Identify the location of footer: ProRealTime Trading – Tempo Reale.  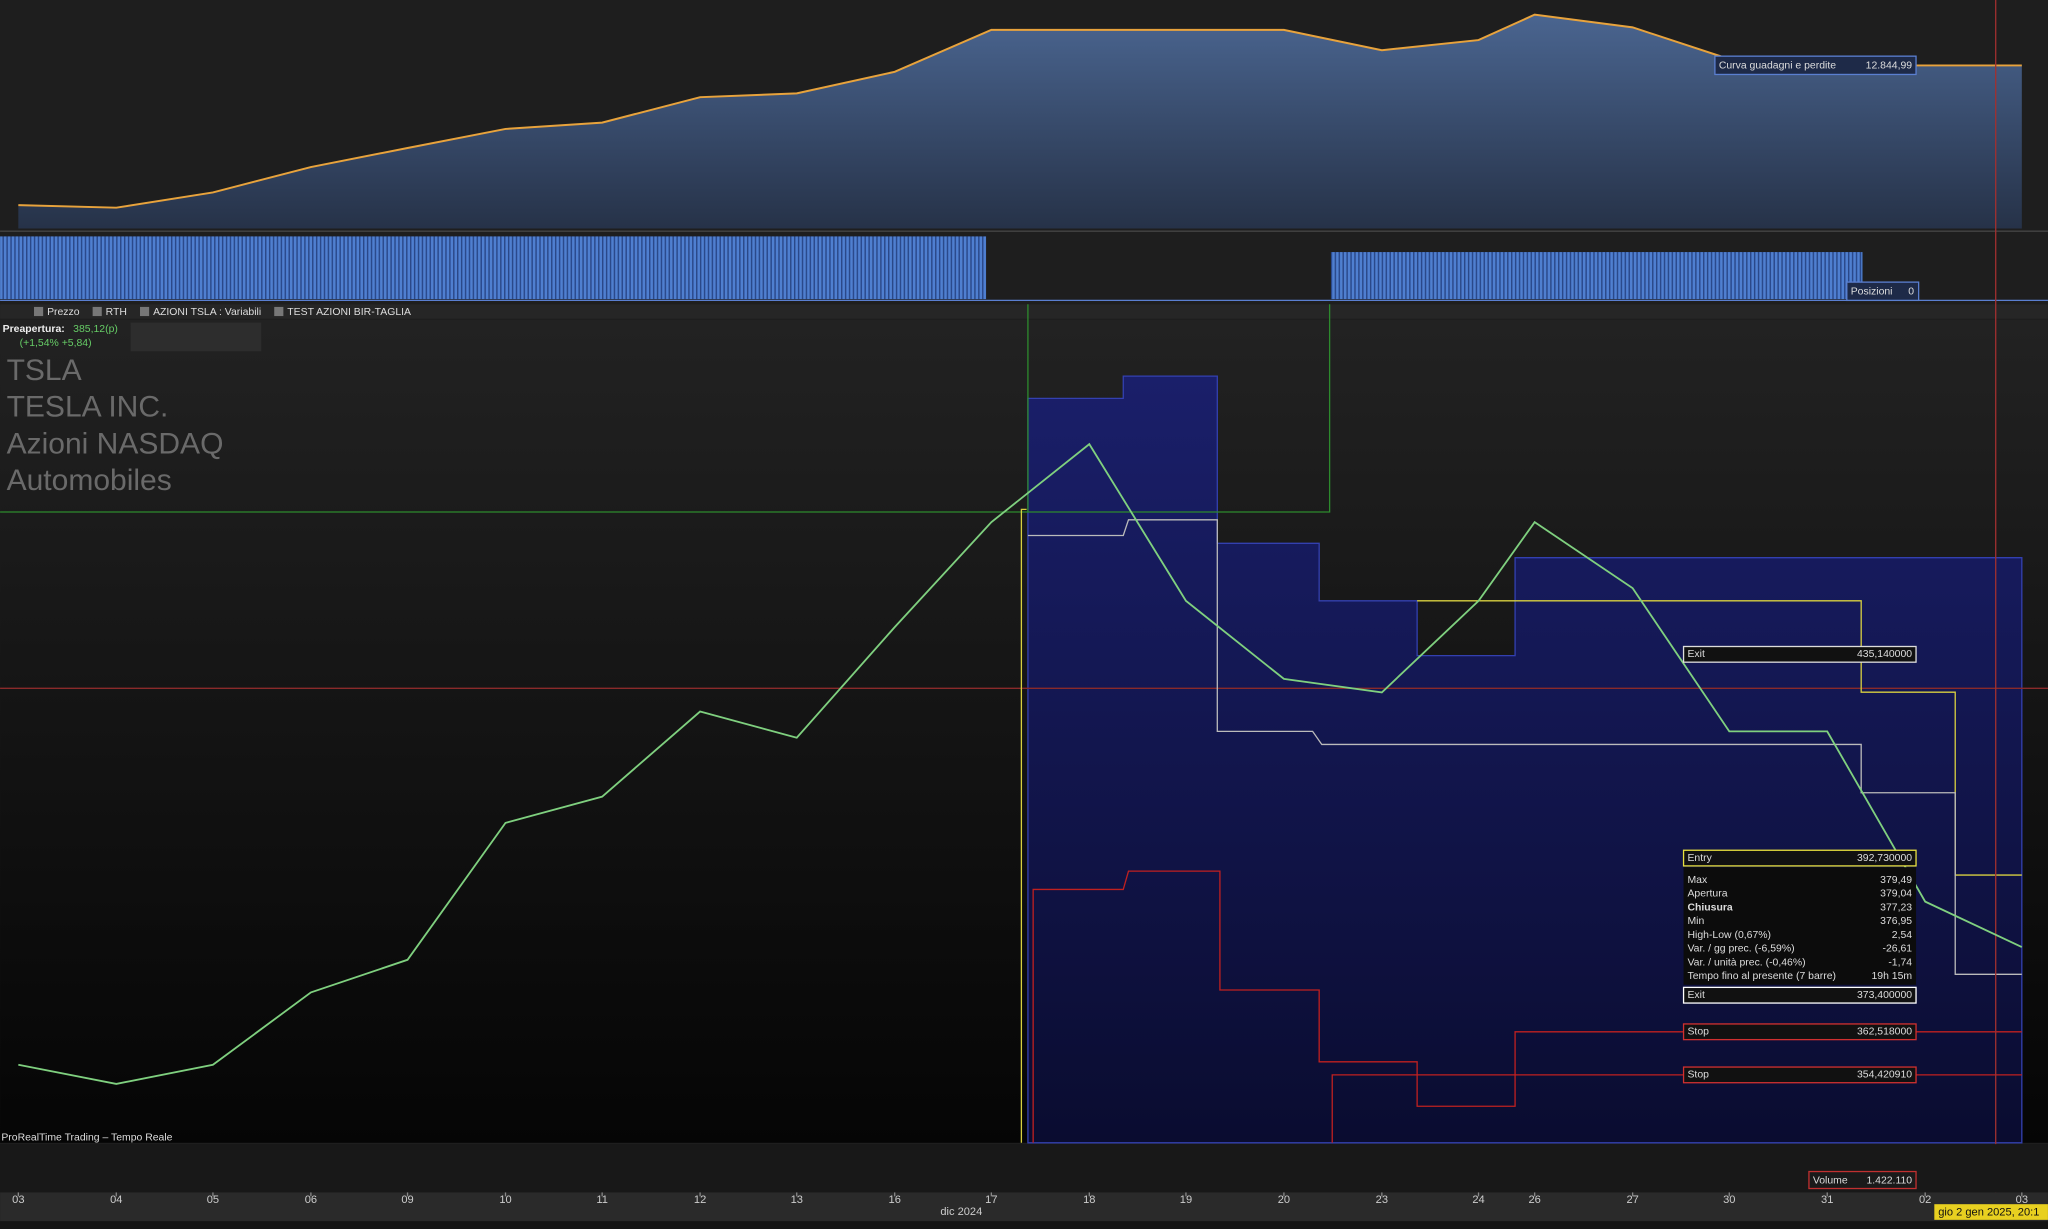
(86, 1137).